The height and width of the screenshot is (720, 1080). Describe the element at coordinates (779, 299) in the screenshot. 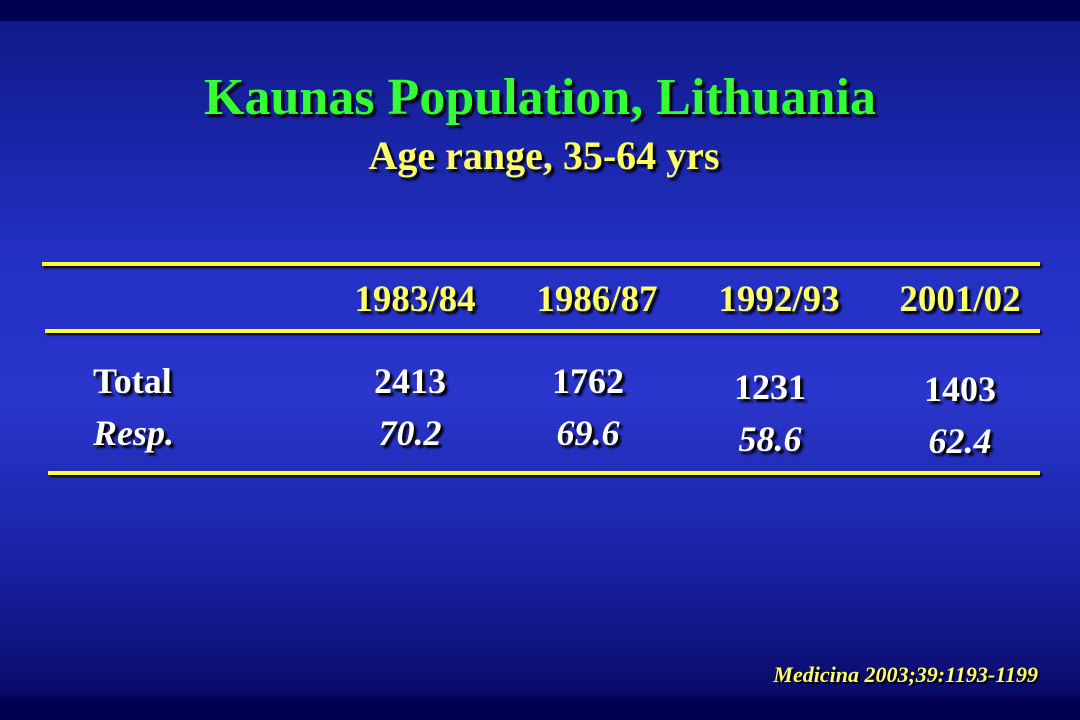

I see `column-header: 1992/93` at that location.